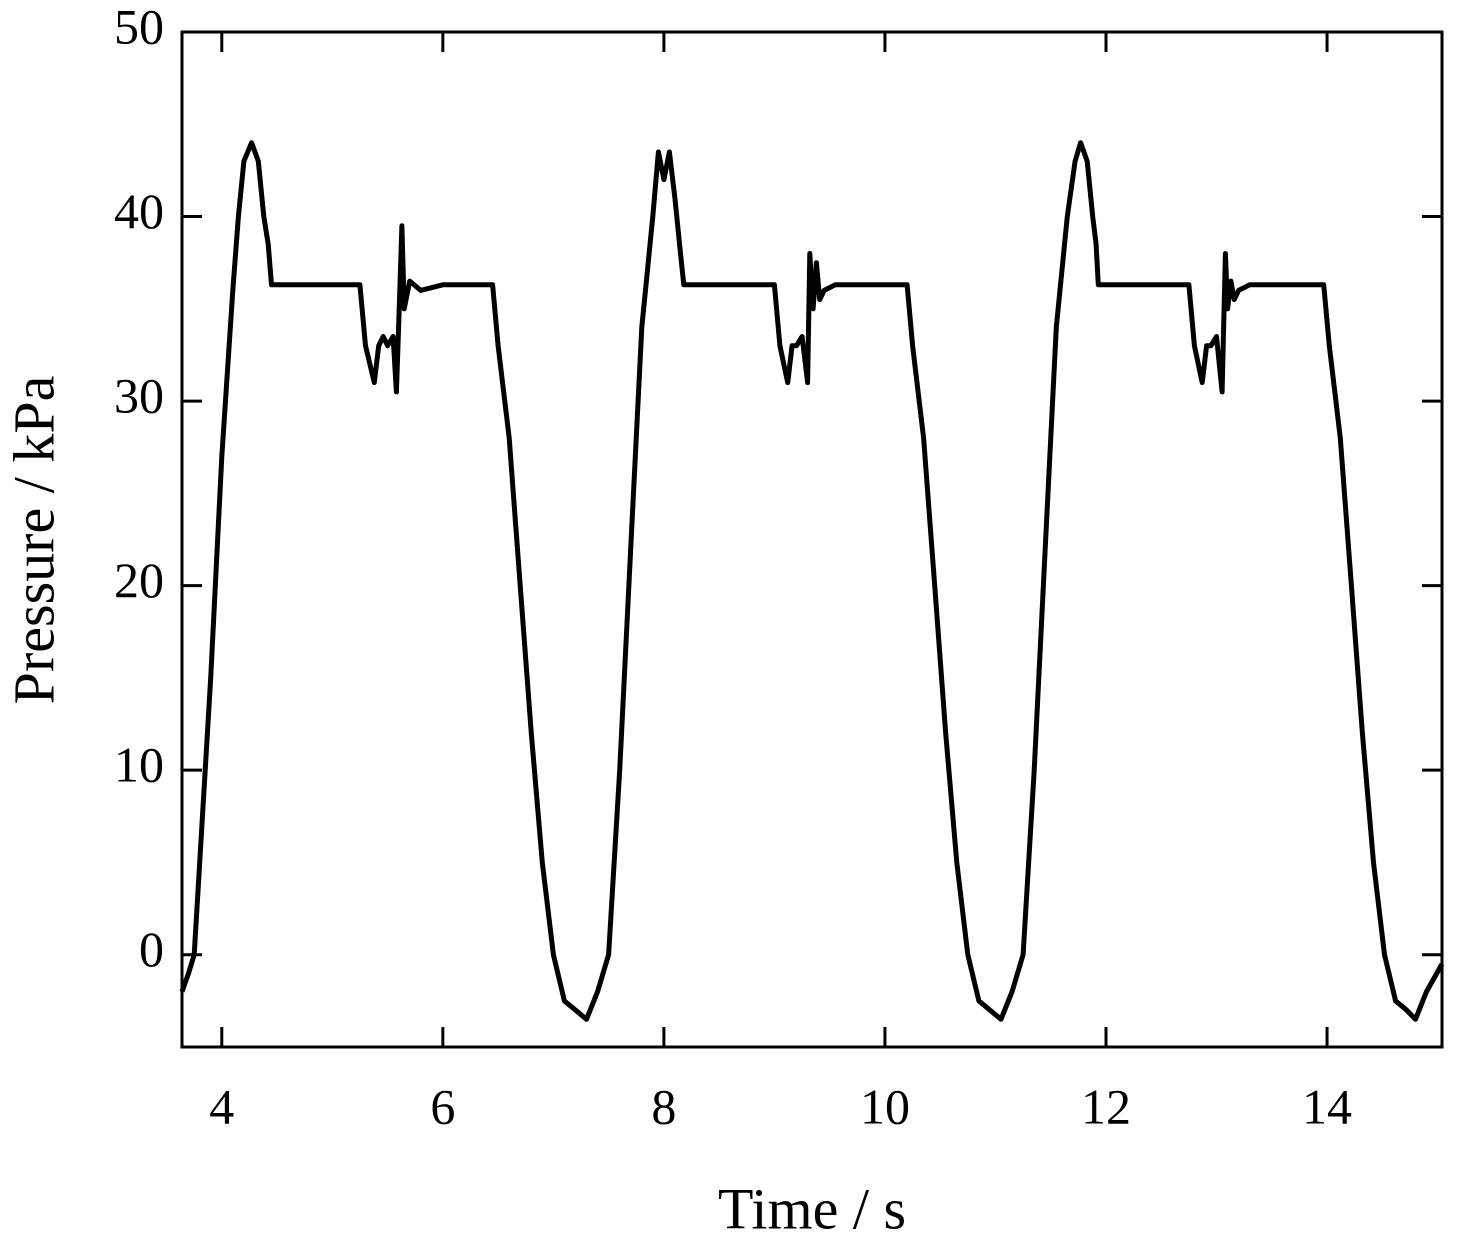 This screenshot has height=1255, width=1473. What do you see at coordinates (139, 27) in the screenshot?
I see `y-tick-label: 50` at bounding box center [139, 27].